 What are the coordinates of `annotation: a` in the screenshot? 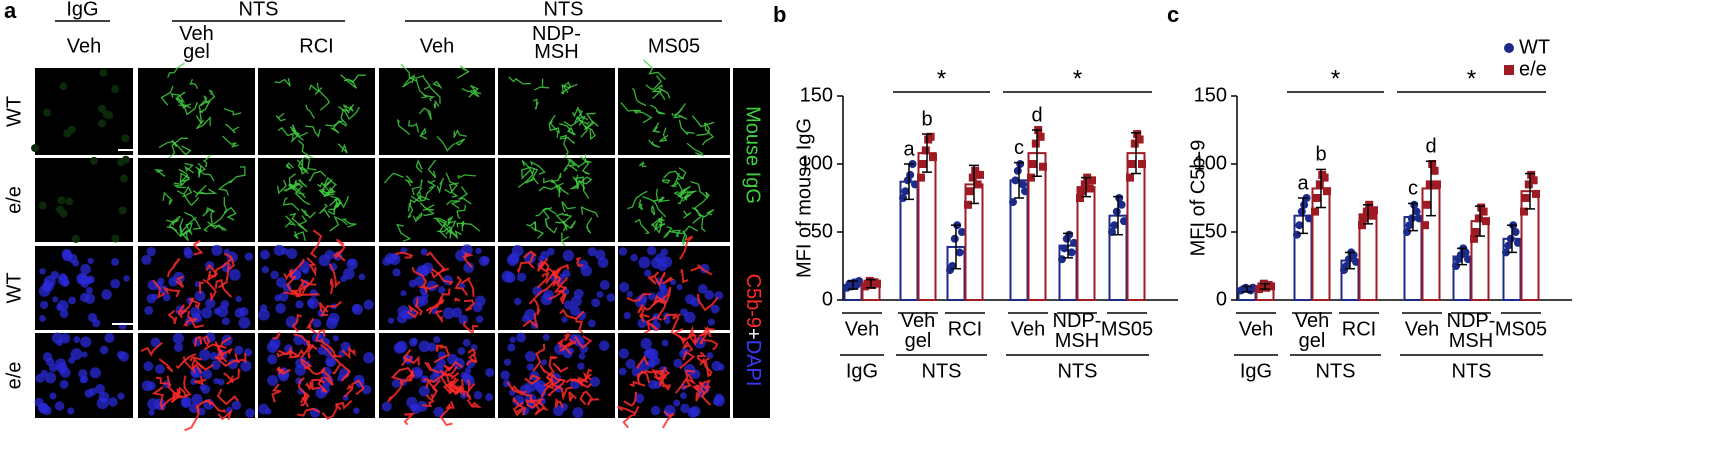 It's located at (909, 149).